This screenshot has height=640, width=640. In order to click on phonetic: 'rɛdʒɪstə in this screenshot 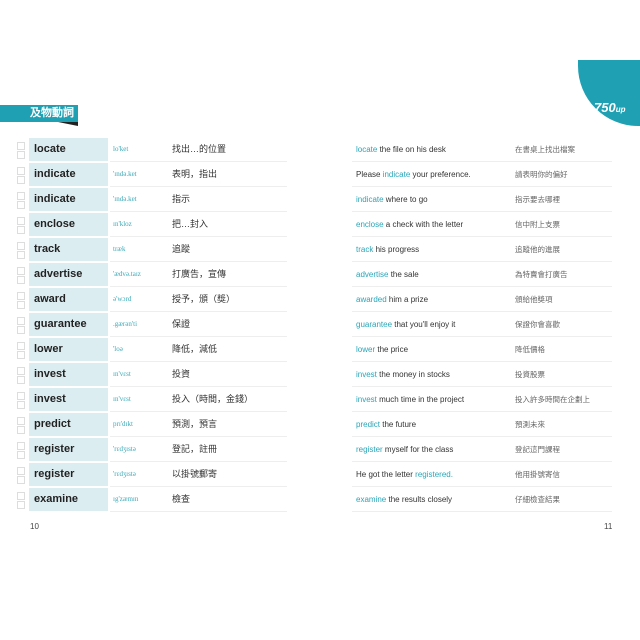, I will do `click(124, 474)`.